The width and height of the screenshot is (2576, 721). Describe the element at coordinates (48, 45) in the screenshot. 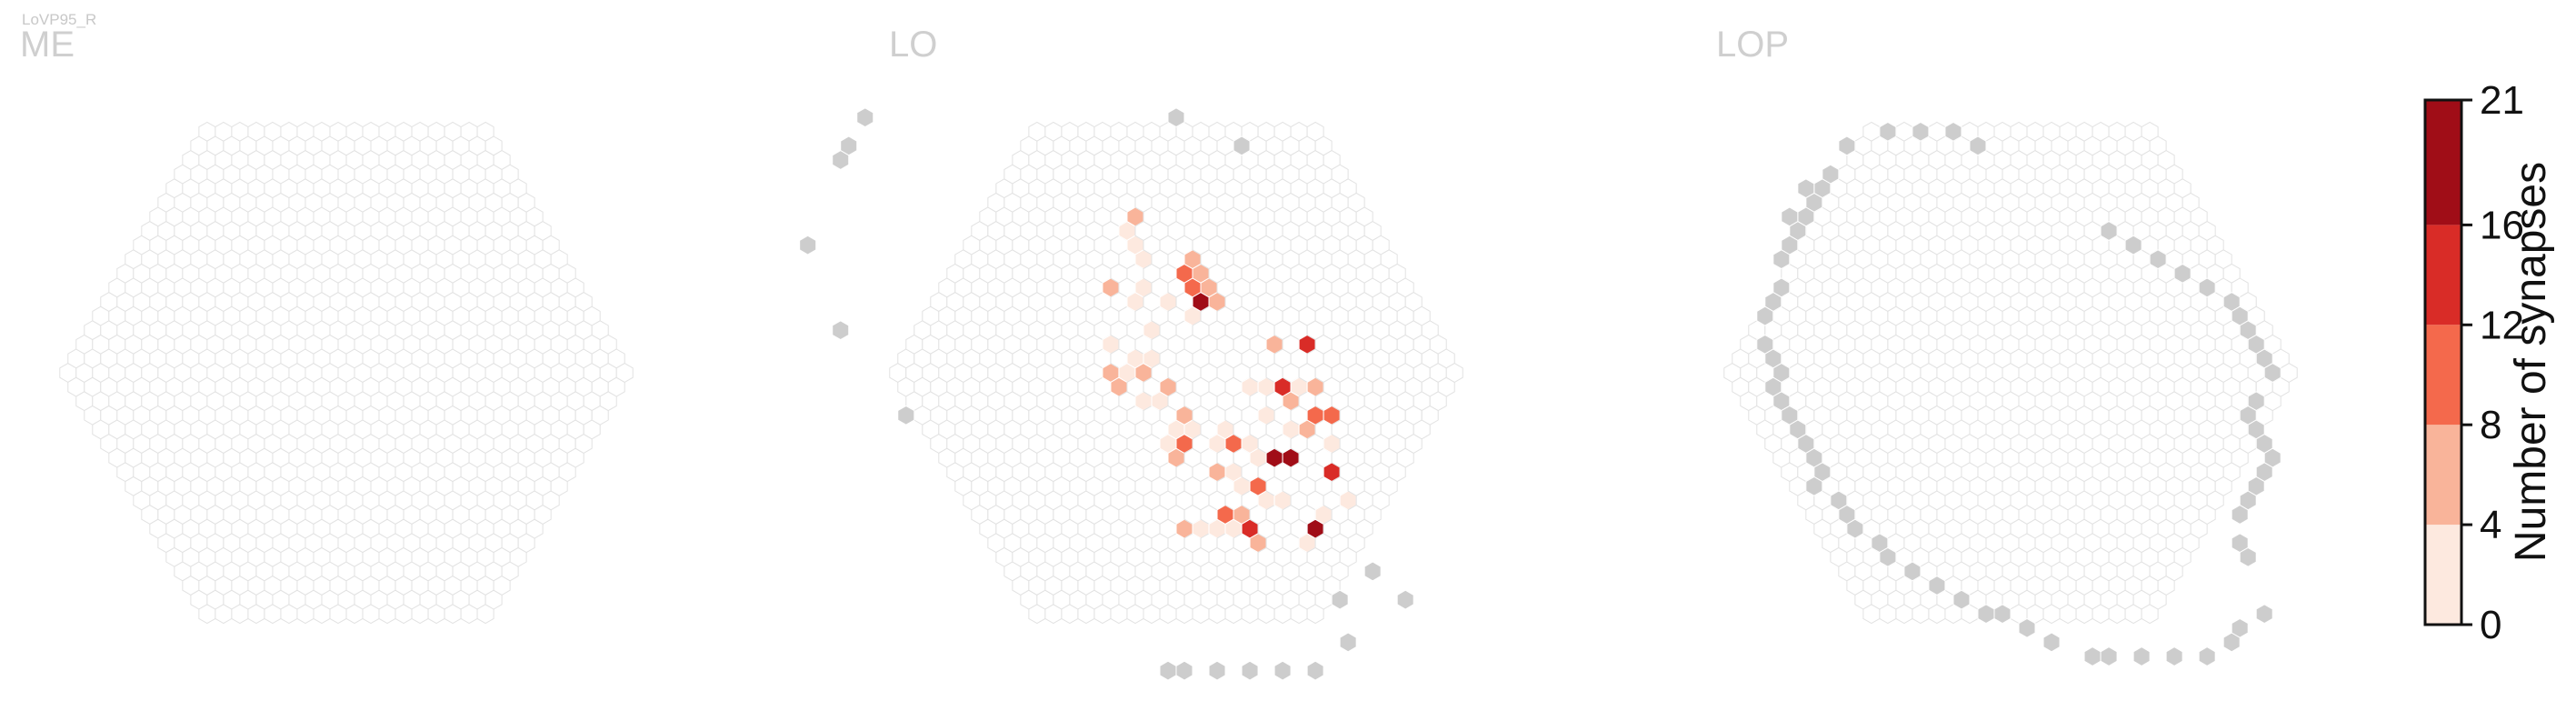

I see `panel-title-me: ME` at that location.